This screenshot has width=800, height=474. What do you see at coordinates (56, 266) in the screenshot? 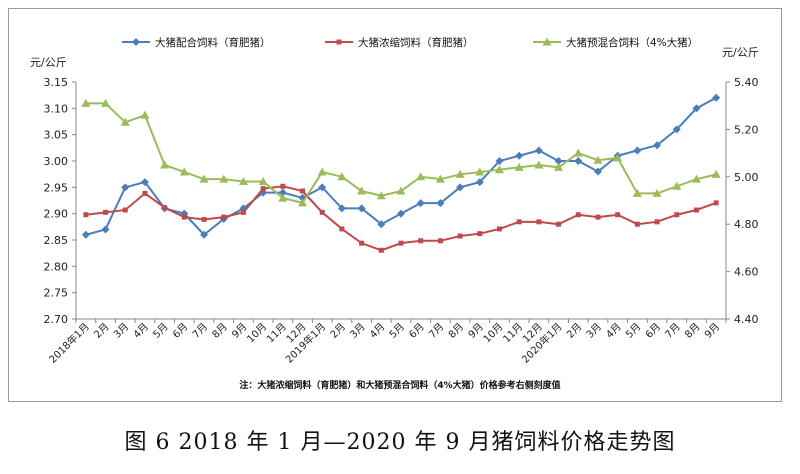
I see `left-tick-label: 2.80` at bounding box center [56, 266].